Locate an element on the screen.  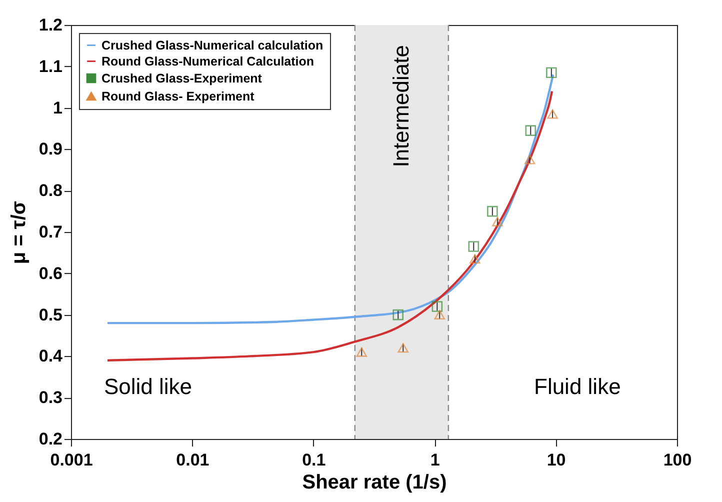
band-label: Intermediate is located at coordinates (401, 106).